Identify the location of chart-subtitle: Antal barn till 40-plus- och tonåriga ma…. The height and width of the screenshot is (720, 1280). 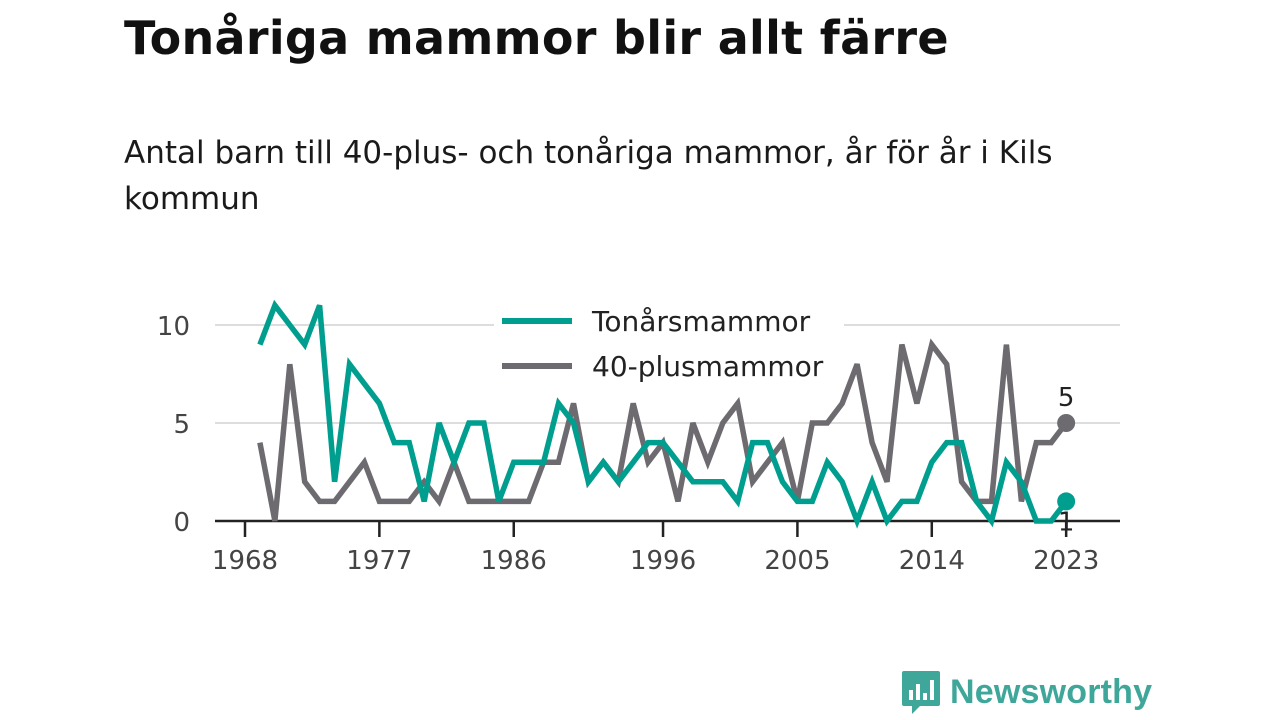
(588, 176).